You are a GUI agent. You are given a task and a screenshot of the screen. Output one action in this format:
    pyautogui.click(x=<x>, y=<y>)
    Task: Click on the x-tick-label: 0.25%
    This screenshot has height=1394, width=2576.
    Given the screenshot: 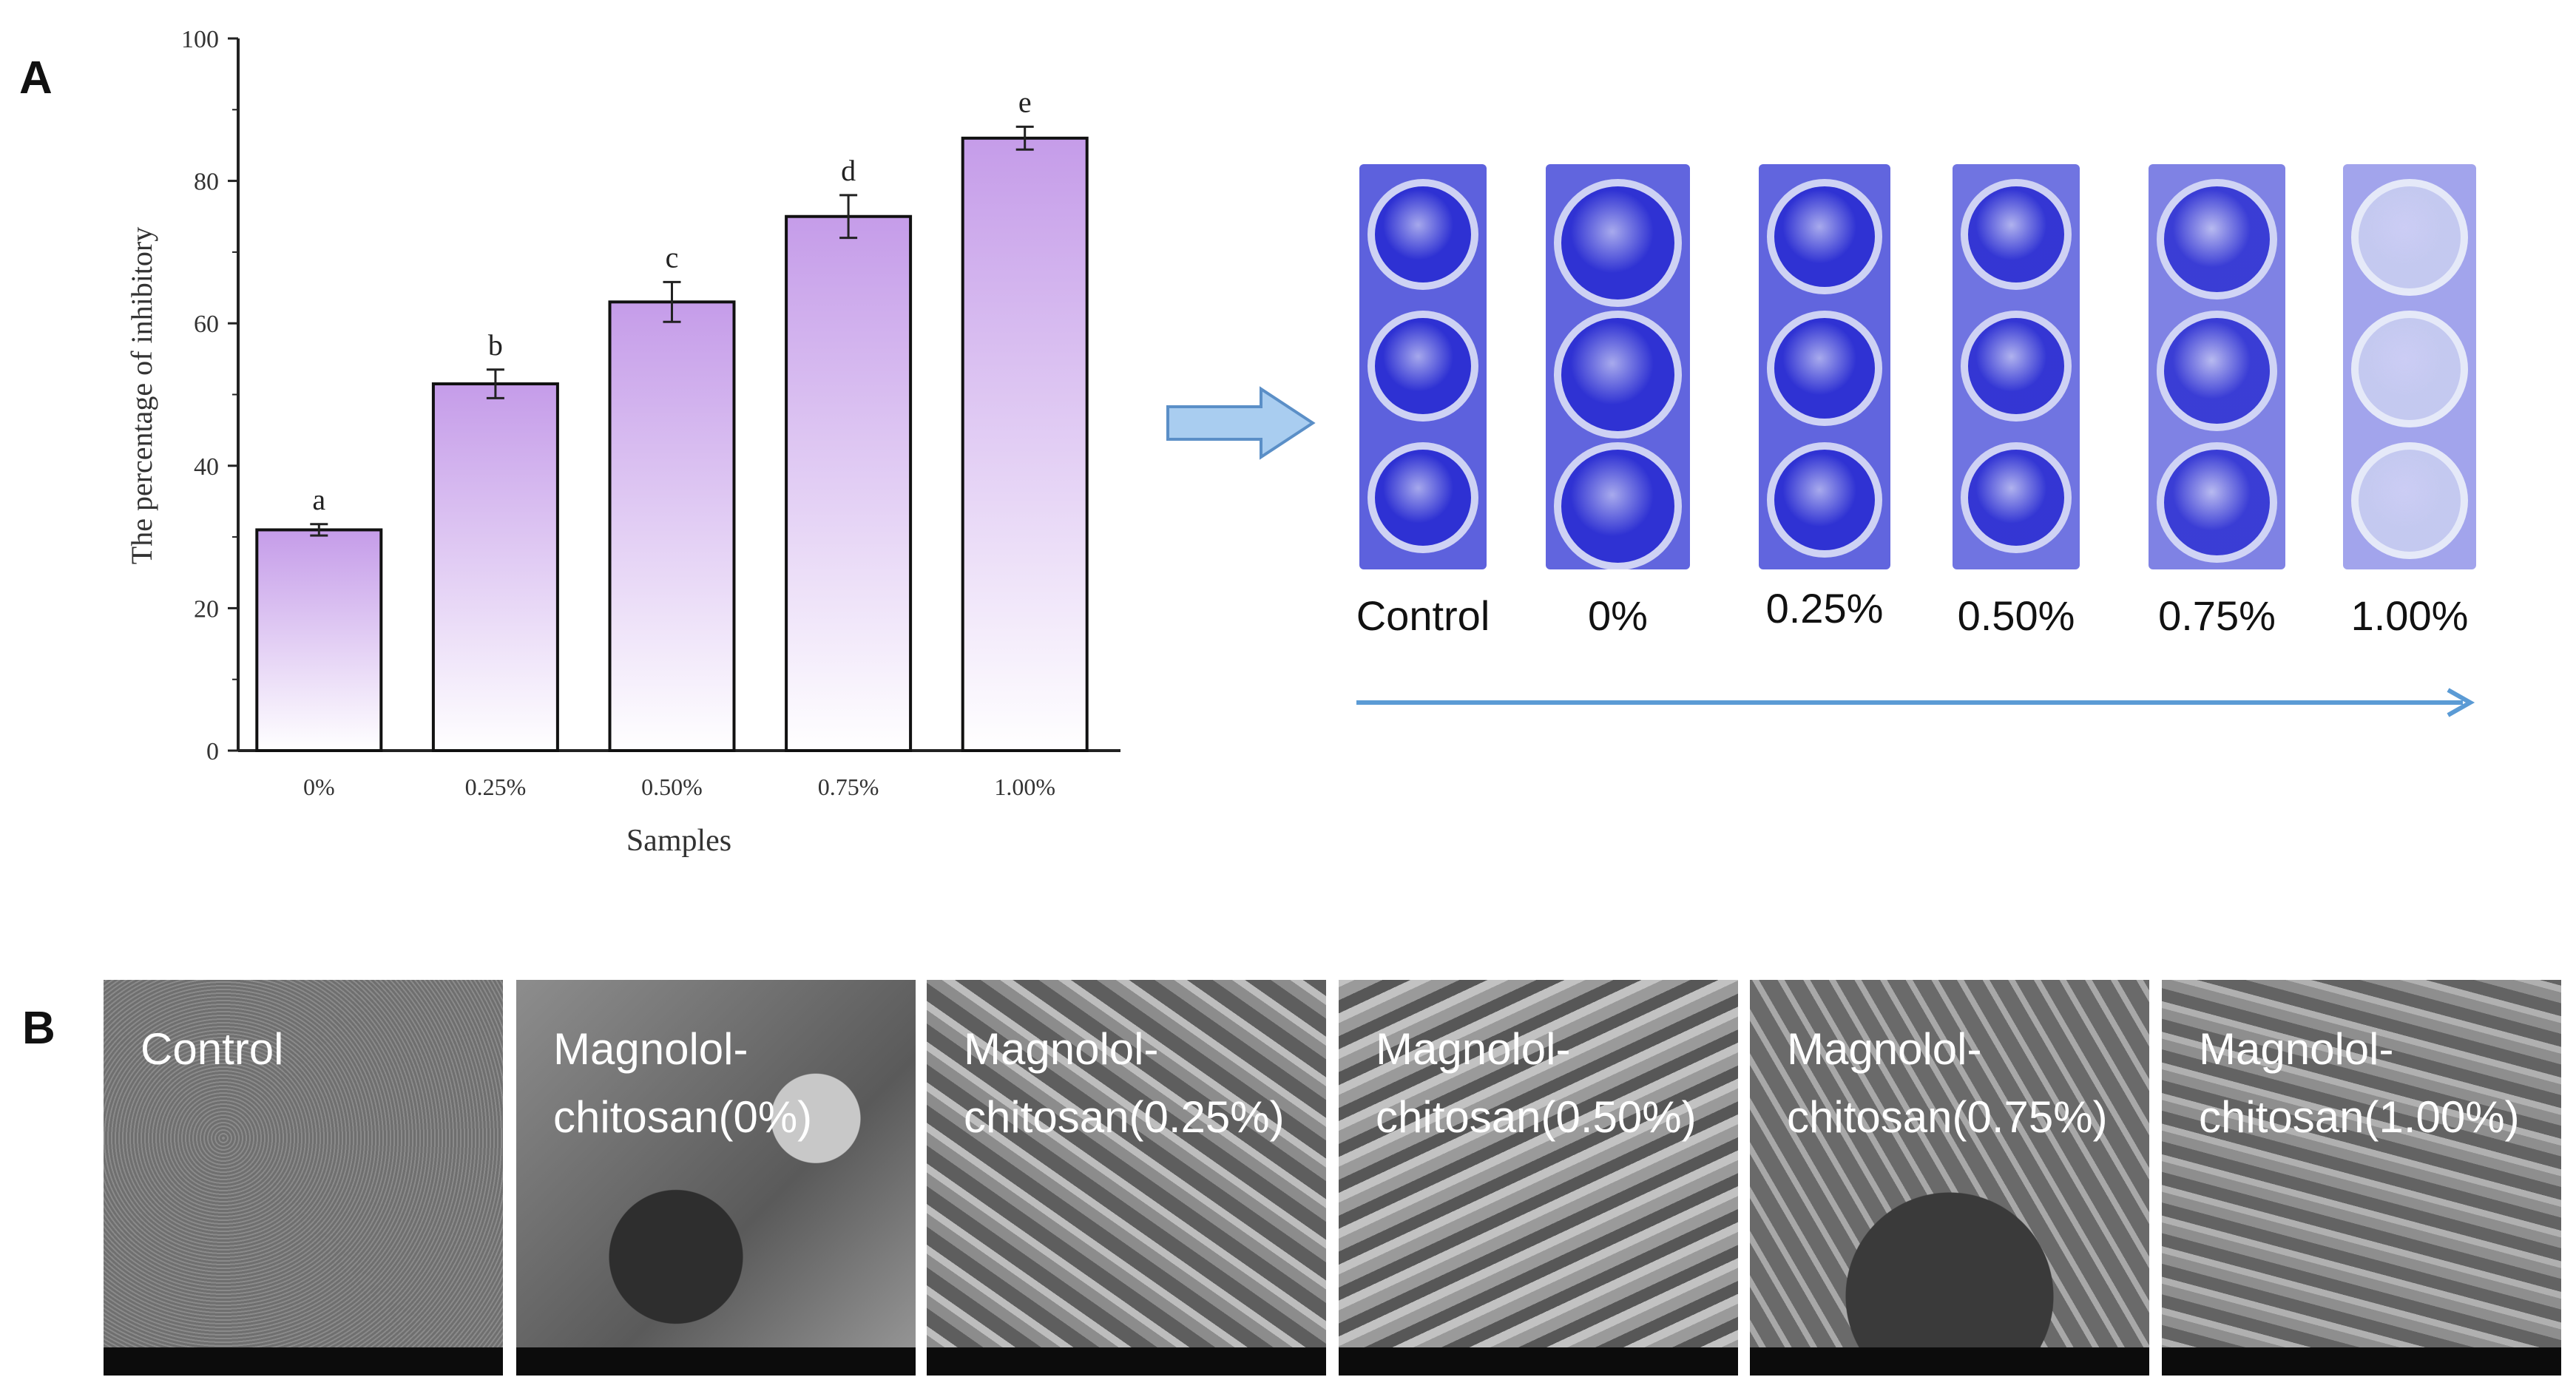 What is the action you would take?
    pyautogui.click(x=496, y=787)
    